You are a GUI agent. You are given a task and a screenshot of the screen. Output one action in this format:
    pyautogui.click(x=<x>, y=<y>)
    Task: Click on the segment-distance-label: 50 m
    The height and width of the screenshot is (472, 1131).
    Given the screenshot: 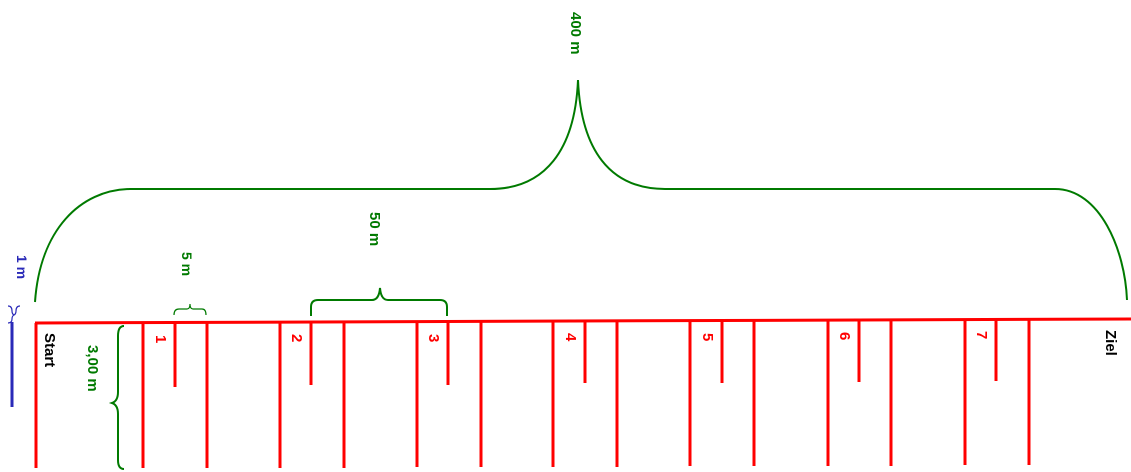 What is the action you would take?
    pyautogui.click(x=374, y=229)
    